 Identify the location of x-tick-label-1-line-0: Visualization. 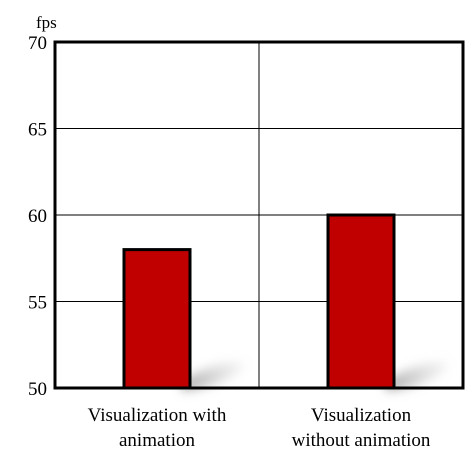
(361, 415).